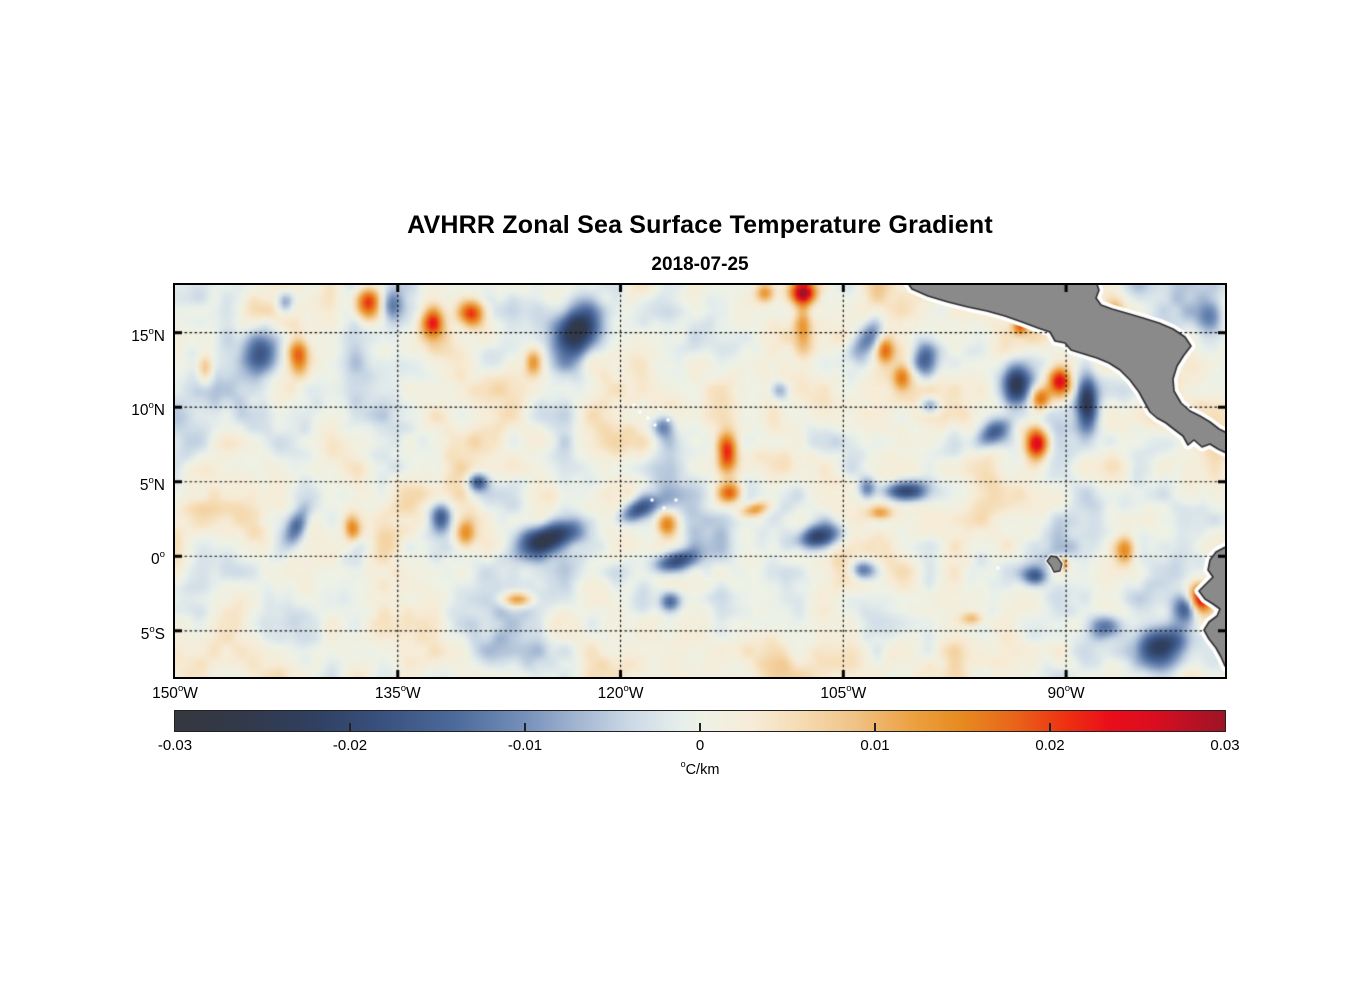 The height and width of the screenshot is (1000, 1356). What do you see at coordinates (175, 745) in the screenshot?
I see `colorbar-tick-label: -0.03` at bounding box center [175, 745].